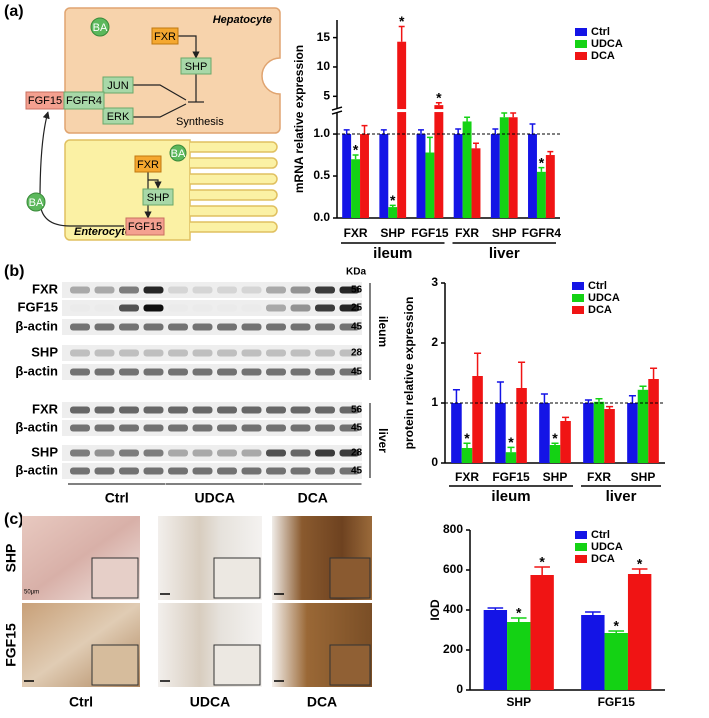 The height and width of the screenshot is (718, 709). Describe the element at coordinates (117, 498) in the screenshot. I see `group-label: Ctrl` at that location.